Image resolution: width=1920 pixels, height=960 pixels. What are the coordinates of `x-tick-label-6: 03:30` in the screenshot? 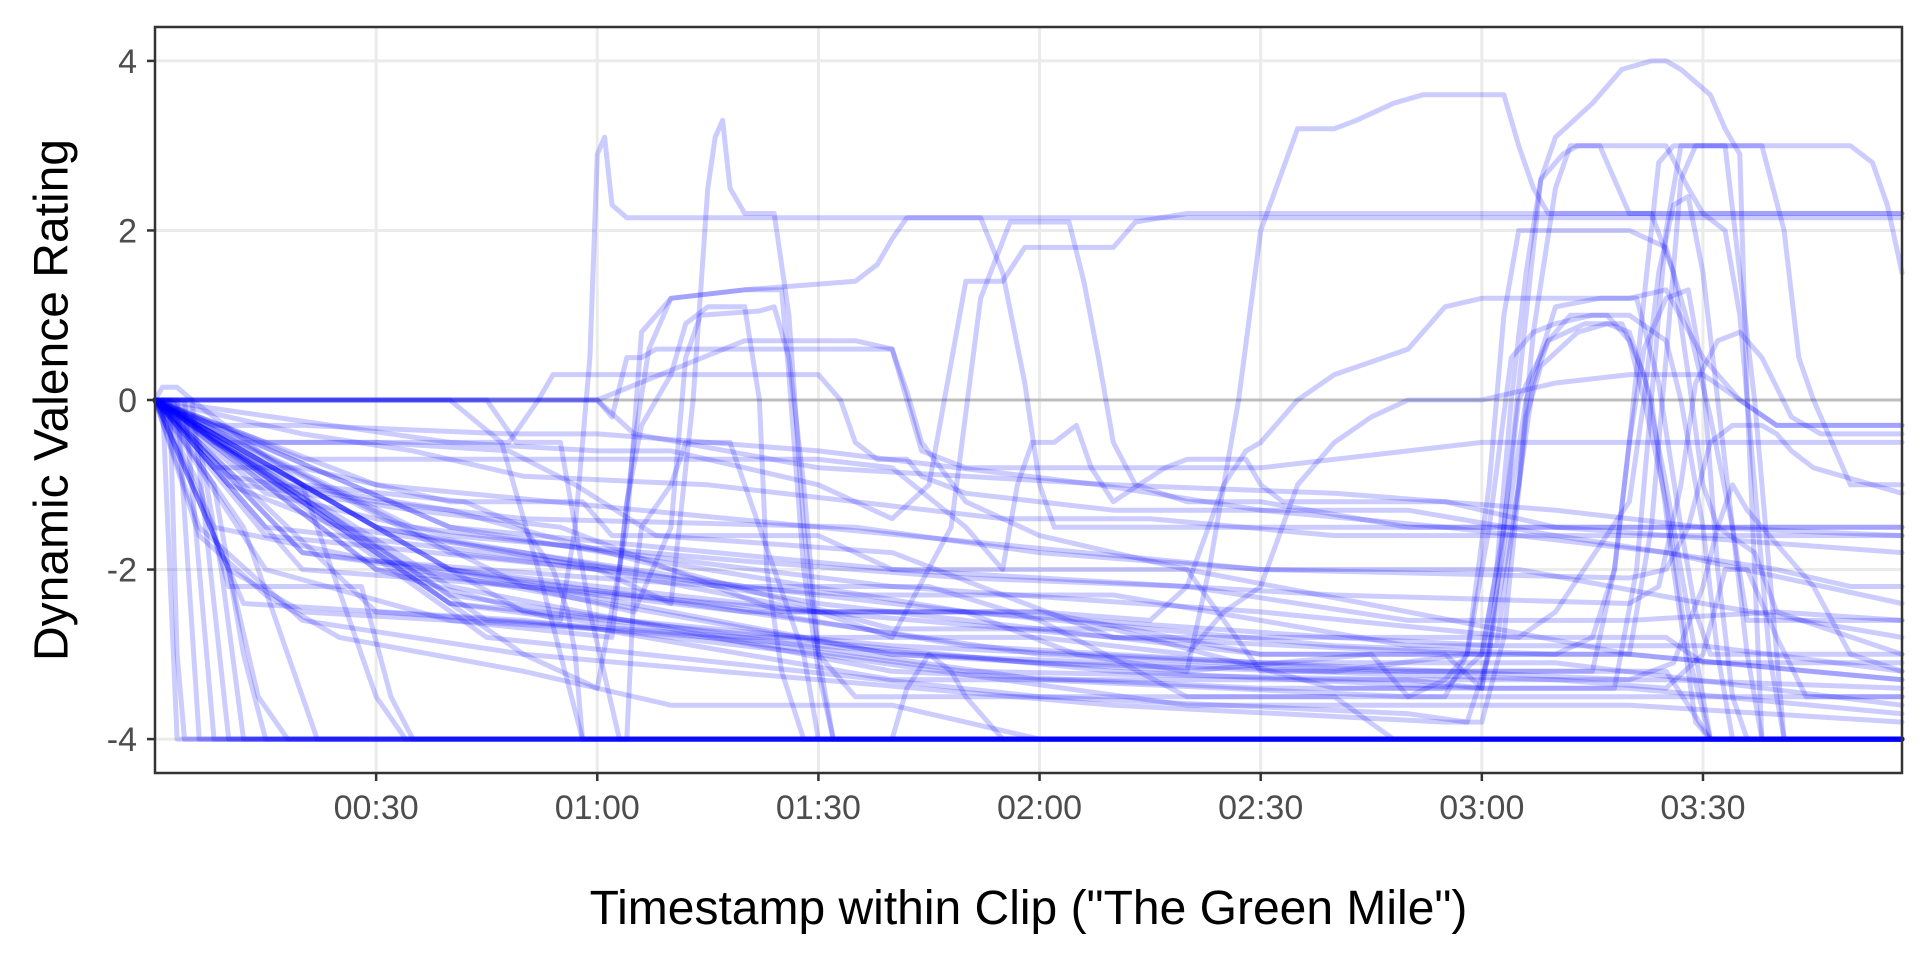 It's located at (1702, 808).